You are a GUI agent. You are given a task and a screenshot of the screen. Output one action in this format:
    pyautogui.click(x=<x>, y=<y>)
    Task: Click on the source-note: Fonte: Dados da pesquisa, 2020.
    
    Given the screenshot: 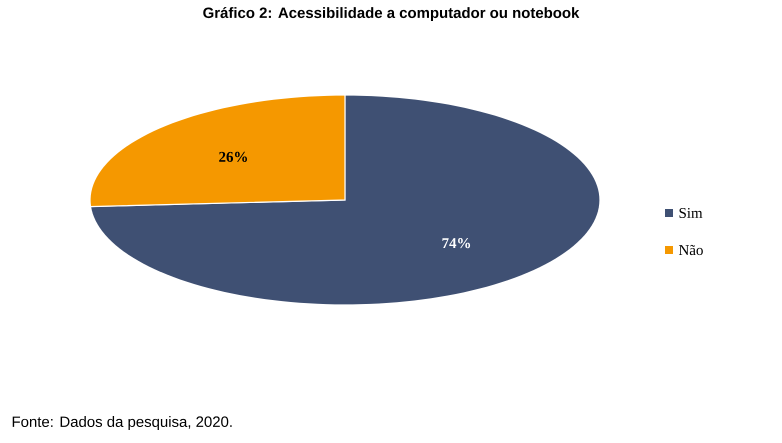 What is the action you would take?
    pyautogui.click(x=122, y=423)
    